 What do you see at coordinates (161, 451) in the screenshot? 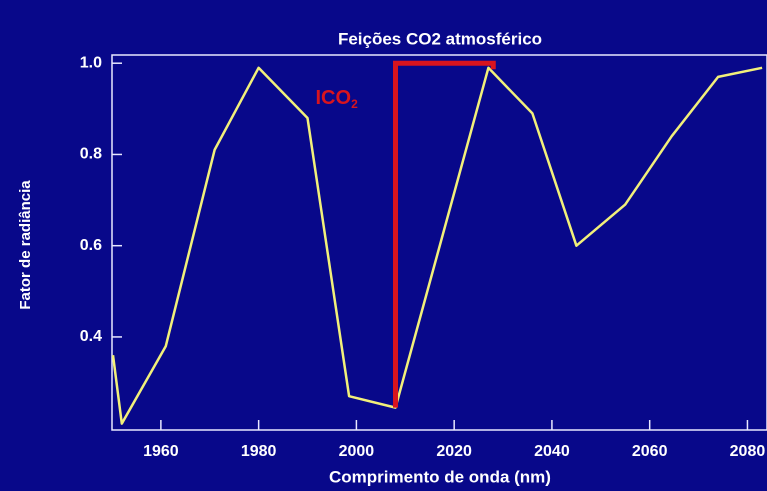
I see `x-tick-label: 1960` at bounding box center [161, 451].